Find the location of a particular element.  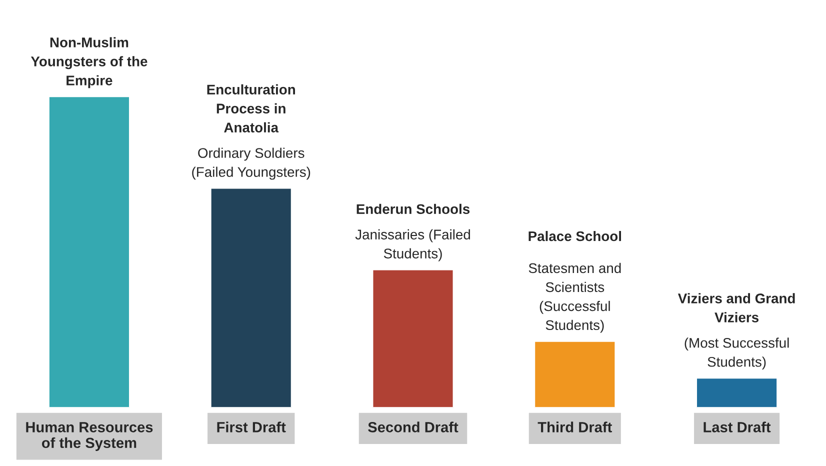

annotation: Ordinary Soldiers (Failed Youngsters) is located at coordinates (251, 164).